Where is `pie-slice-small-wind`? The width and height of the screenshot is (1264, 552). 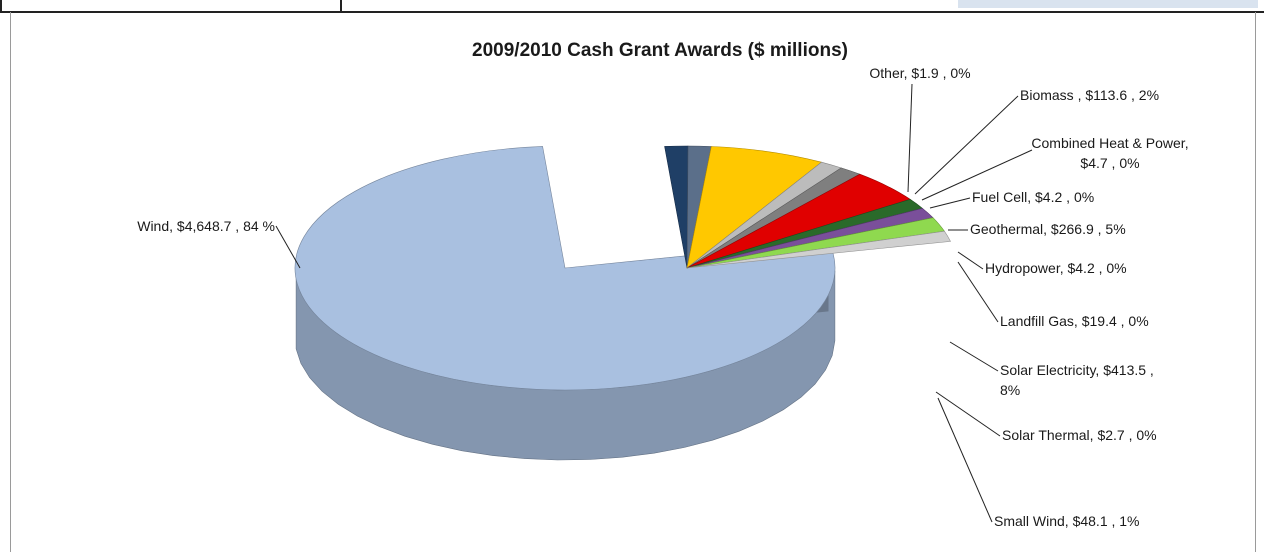
pie-slice-small-wind is located at coordinates (676, 207).